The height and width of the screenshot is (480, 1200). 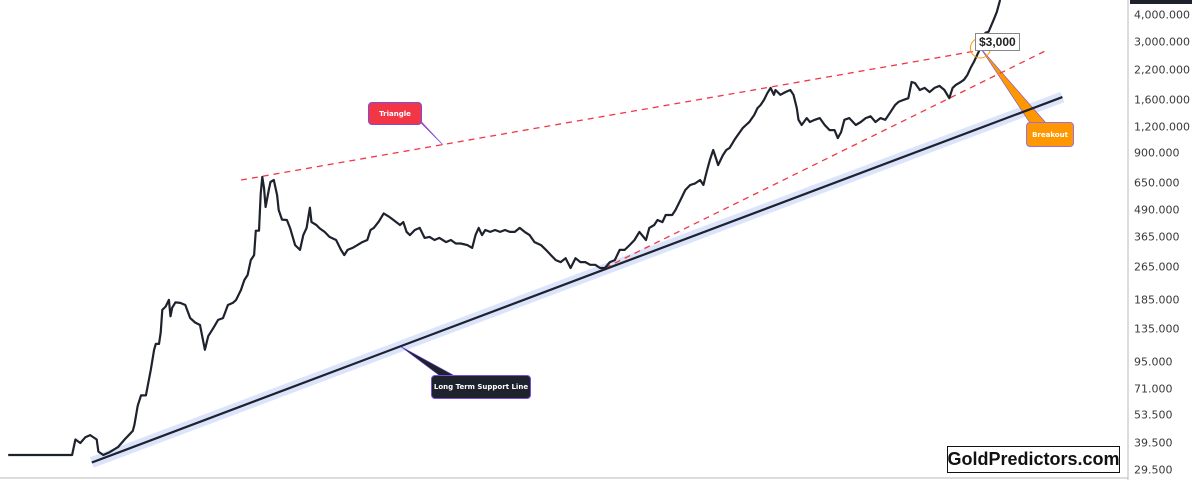 I want to click on y-tick-label: 53.500, so click(x=1153, y=415).